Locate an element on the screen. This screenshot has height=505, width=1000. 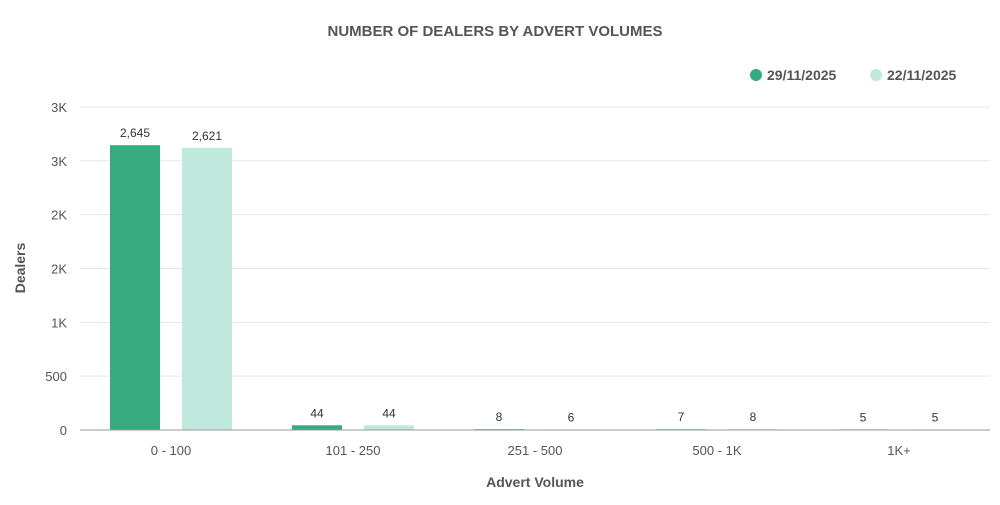
x-tick-label: 1K+ is located at coordinates (899, 450).